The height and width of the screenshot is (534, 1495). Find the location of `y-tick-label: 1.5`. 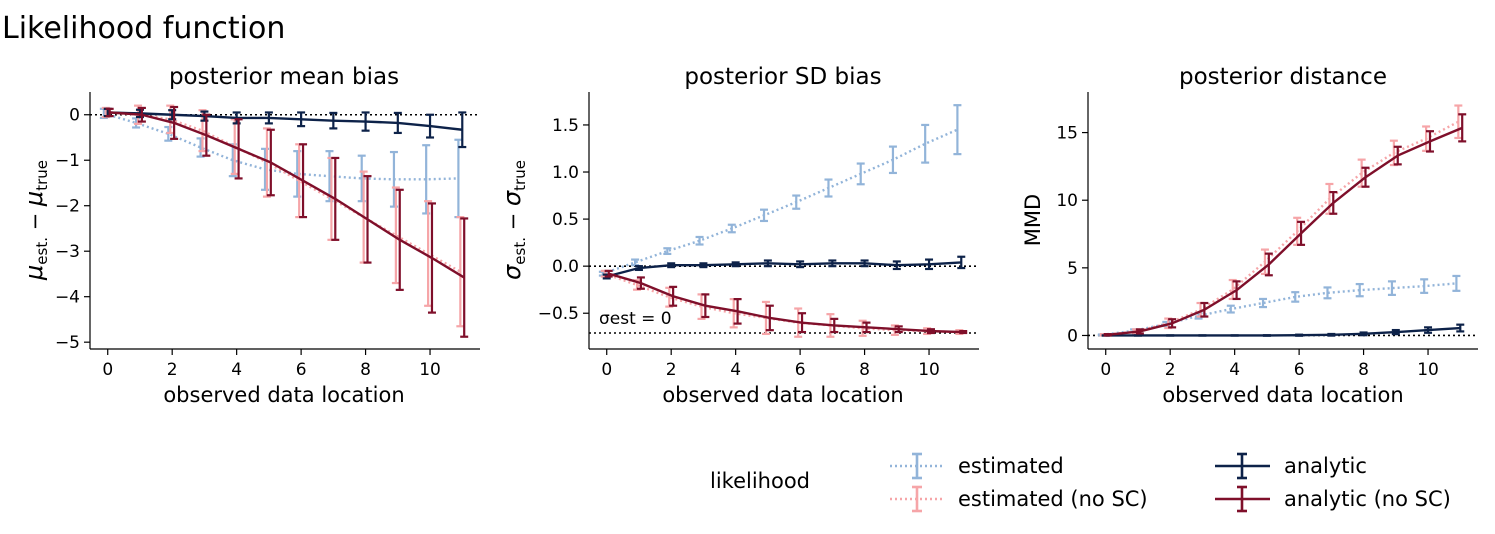

y-tick-label: 1.5 is located at coordinates (565, 126).